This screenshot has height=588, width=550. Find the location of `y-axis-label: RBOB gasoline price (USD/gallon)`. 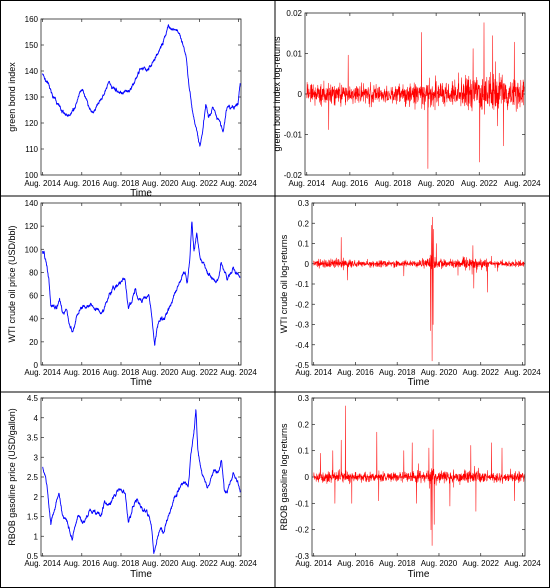

y-axis-label: RBOB gasoline price (USD/gallon) is located at coordinates (12, 477).